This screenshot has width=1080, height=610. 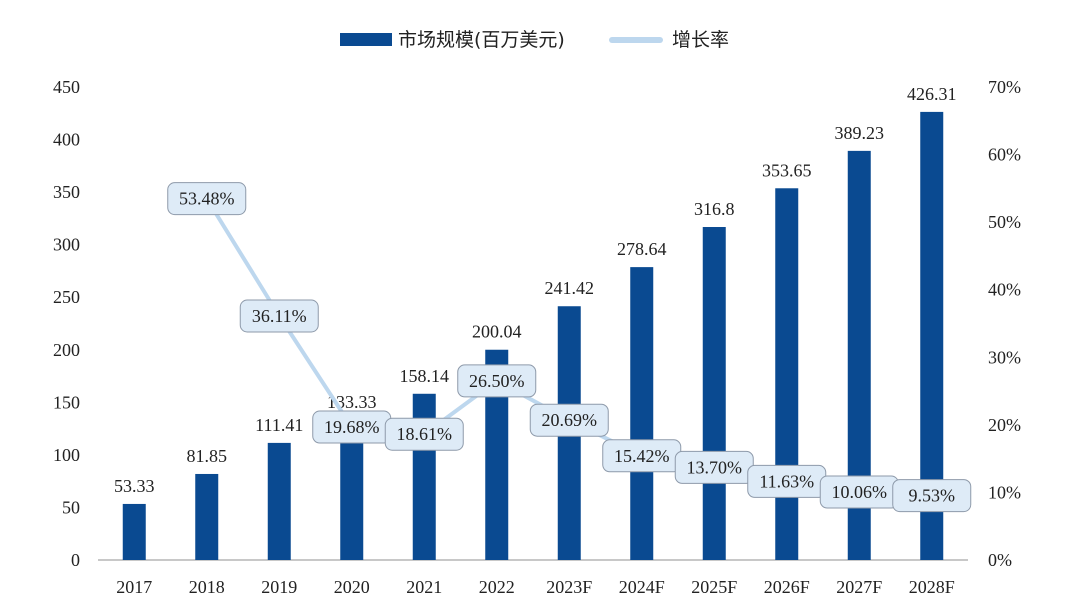 I want to click on right-axis-tick-label: 30%, so click(x=1004, y=357).